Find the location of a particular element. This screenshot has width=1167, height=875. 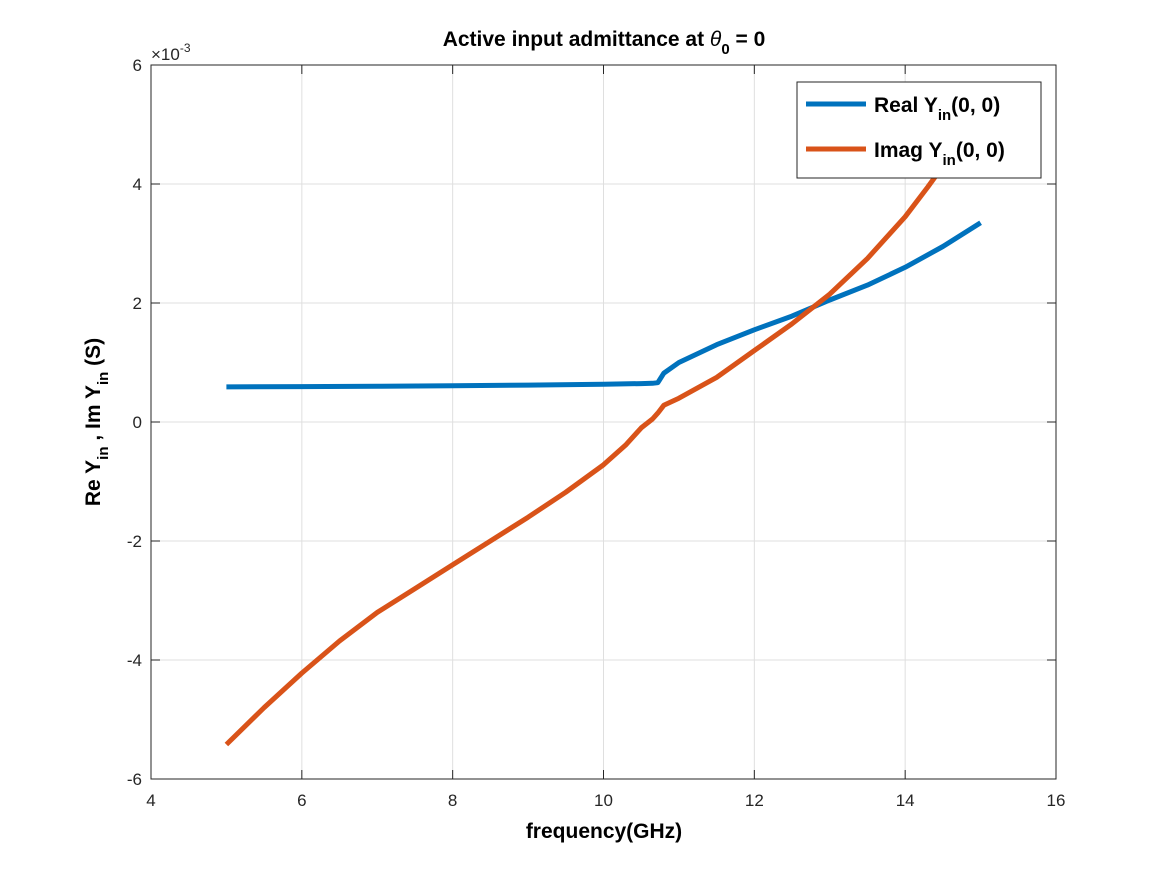

x-tick-label: 10 is located at coordinates (603, 800).